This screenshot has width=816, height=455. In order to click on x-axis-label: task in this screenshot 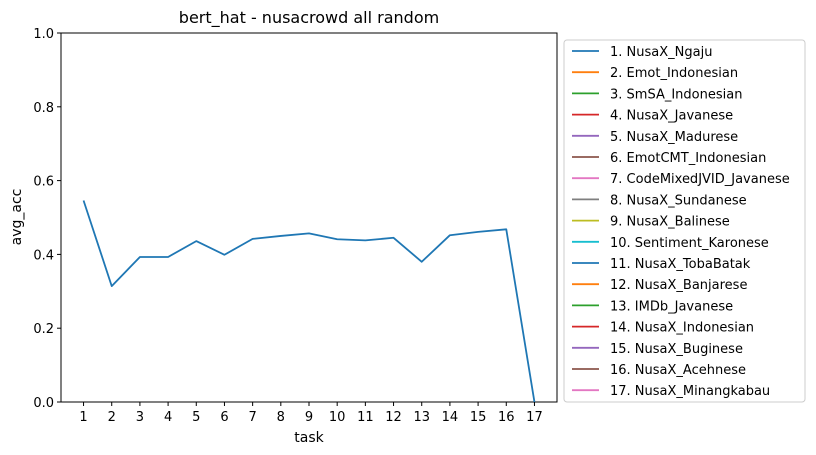, I will do `click(309, 438)`.